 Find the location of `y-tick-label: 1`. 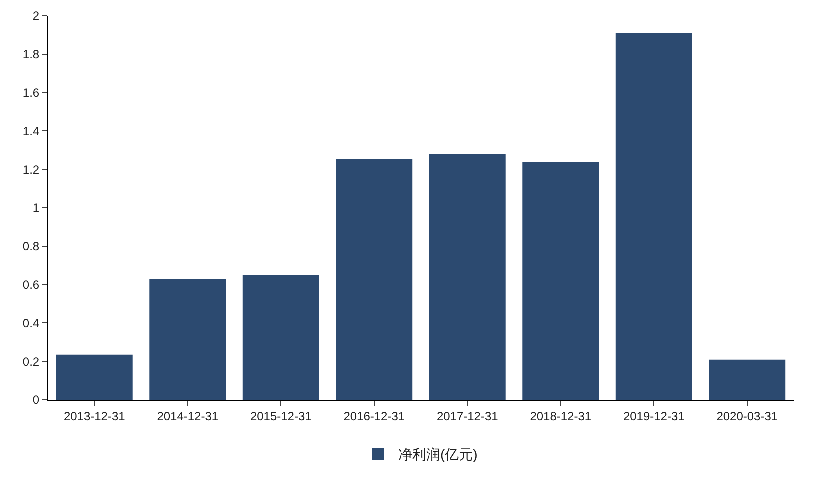

y-tick-label: 1 is located at coordinates (36, 208).